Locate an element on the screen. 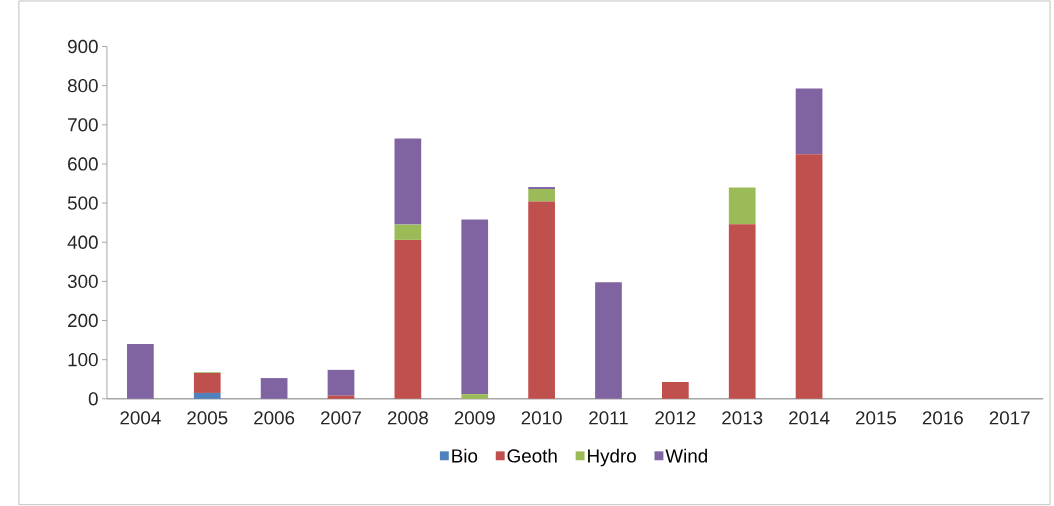 The image size is (1054, 506). y-tick-label: 700 is located at coordinates (83, 125).